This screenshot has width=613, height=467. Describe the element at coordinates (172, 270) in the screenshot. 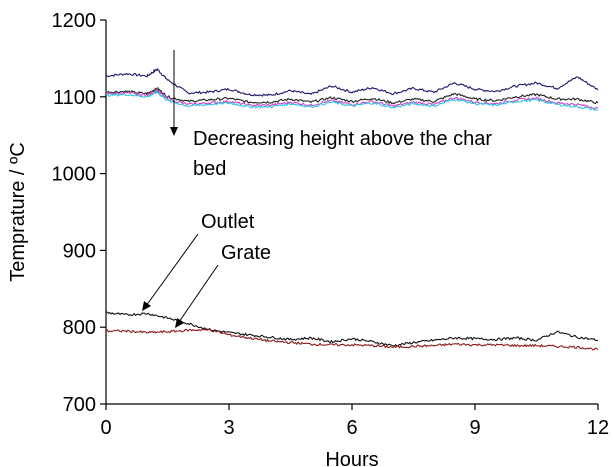

I see `outlet-arrow-line` at that location.